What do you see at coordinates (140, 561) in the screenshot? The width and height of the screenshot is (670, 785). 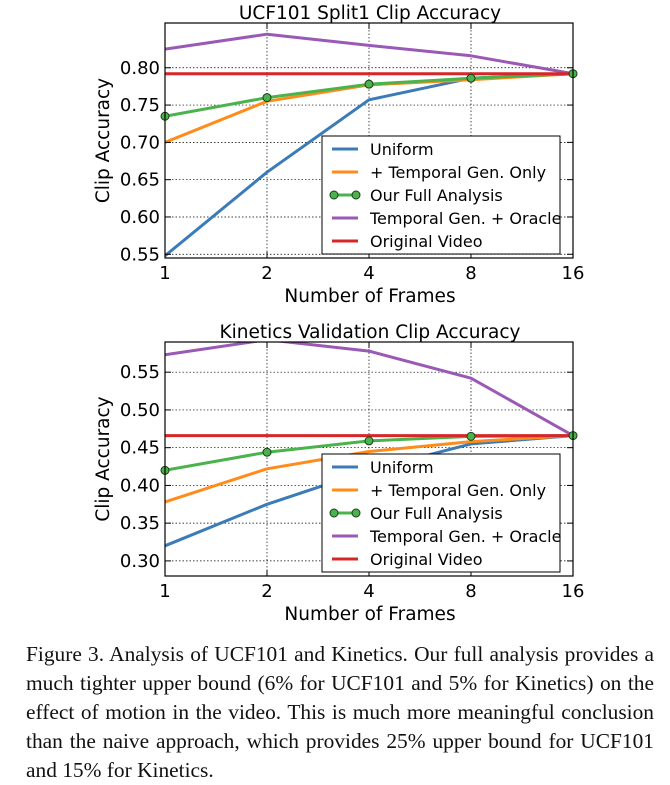 I see `y-tick-label: 0.30` at bounding box center [140, 561].